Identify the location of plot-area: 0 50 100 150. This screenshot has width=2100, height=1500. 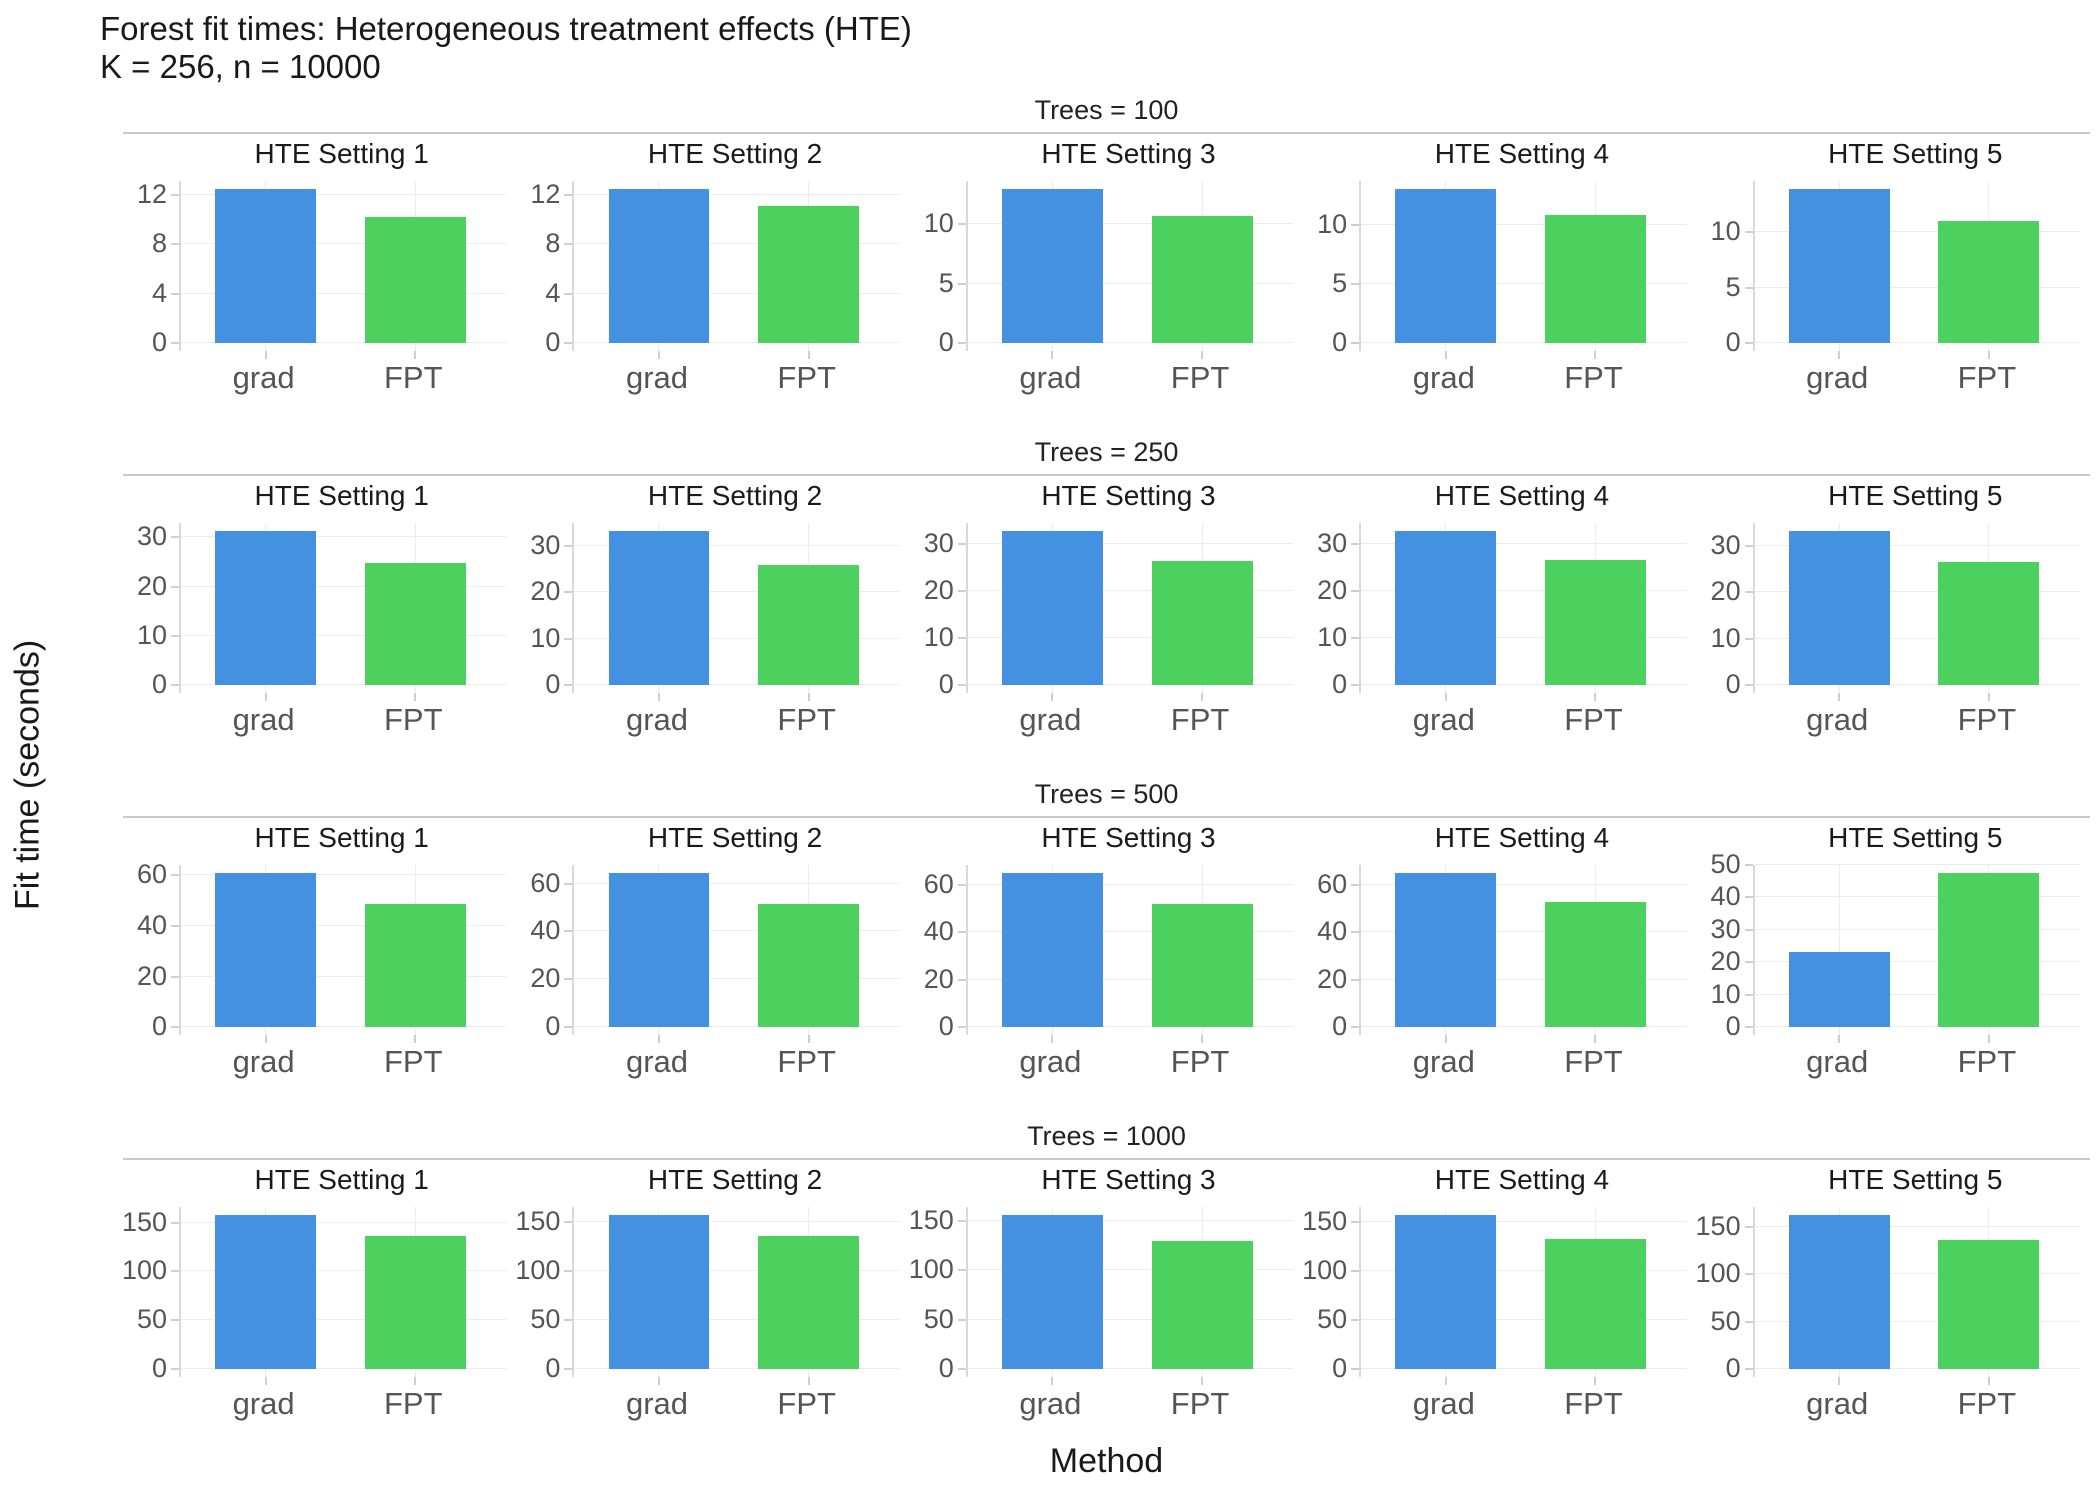
(1499, 1296).